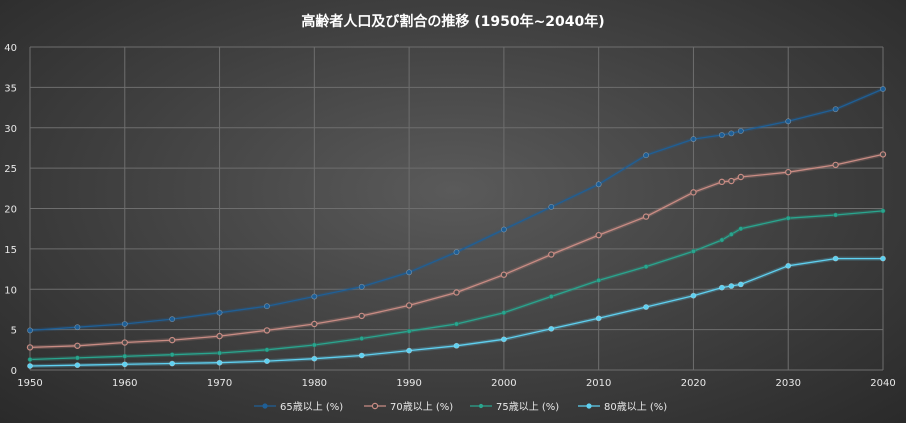  I want to click on y-tick-label: 35, so click(10, 88).